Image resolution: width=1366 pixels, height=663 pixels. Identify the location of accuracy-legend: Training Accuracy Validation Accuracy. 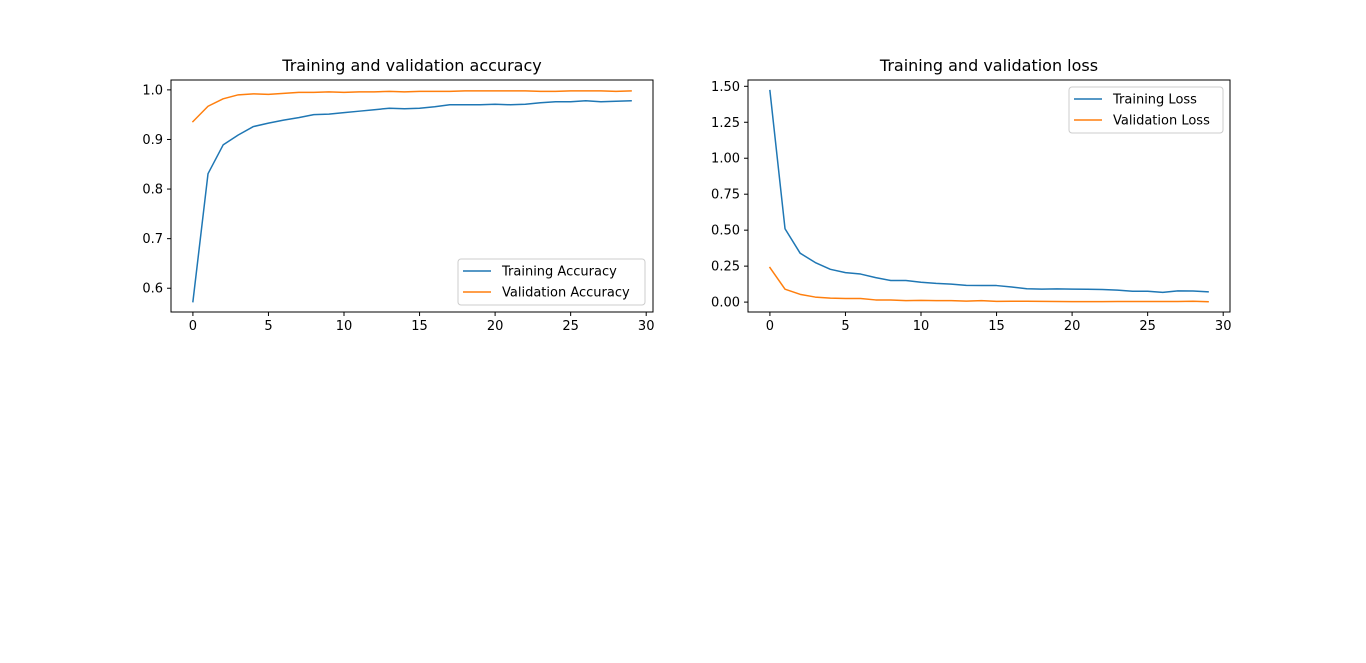
(551, 282).